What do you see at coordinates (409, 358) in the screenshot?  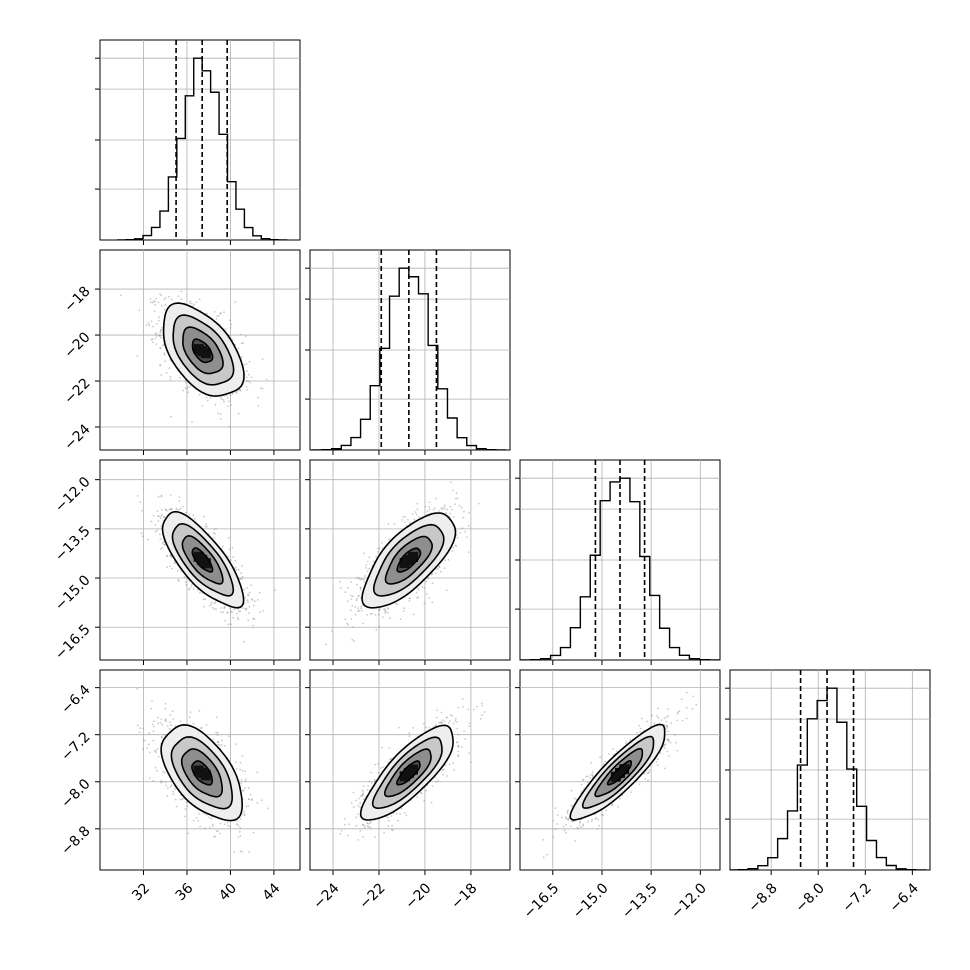 I see `histogram-step` at bounding box center [409, 358].